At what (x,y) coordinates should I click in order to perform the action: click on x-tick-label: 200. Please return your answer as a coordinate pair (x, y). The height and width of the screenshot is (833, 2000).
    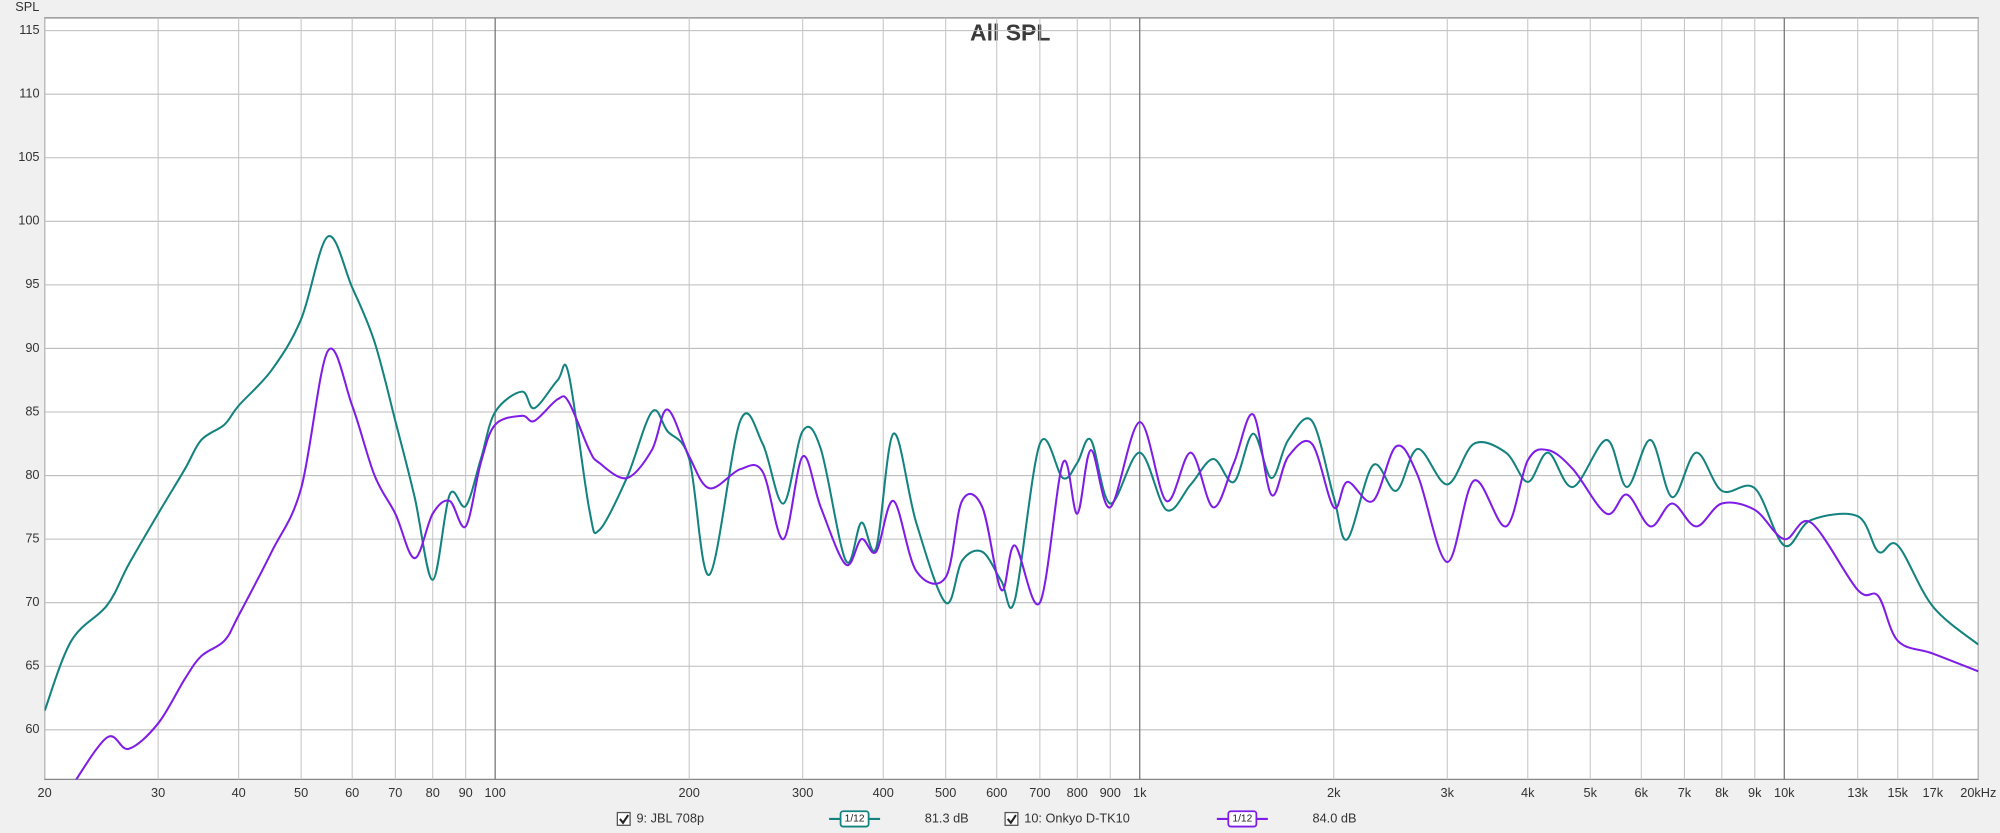
    Looking at the image, I should click on (689, 792).